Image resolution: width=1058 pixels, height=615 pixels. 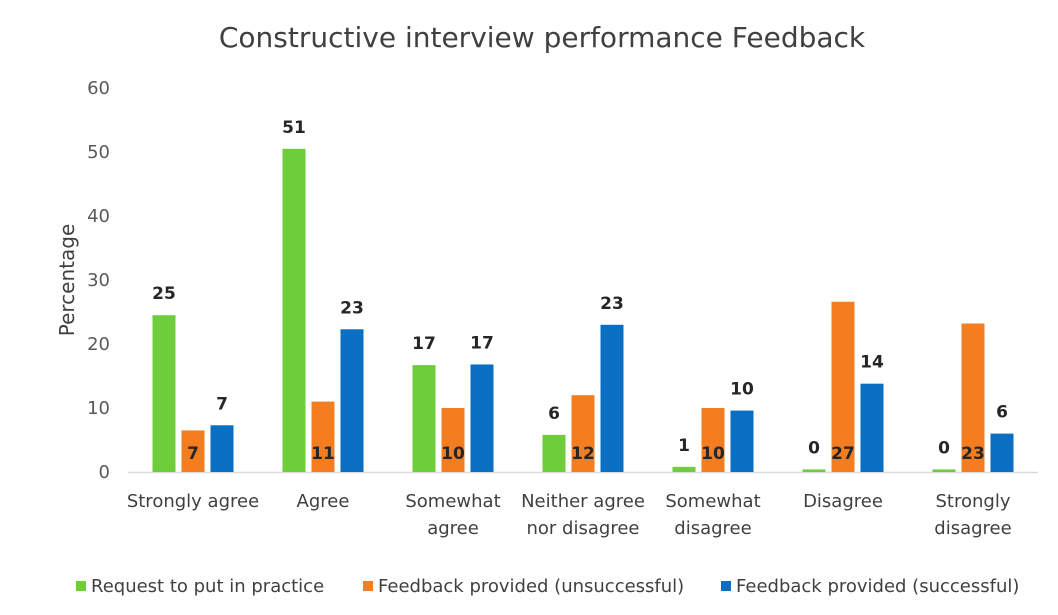 I want to click on y-tick-label: 20, so click(x=98, y=344).